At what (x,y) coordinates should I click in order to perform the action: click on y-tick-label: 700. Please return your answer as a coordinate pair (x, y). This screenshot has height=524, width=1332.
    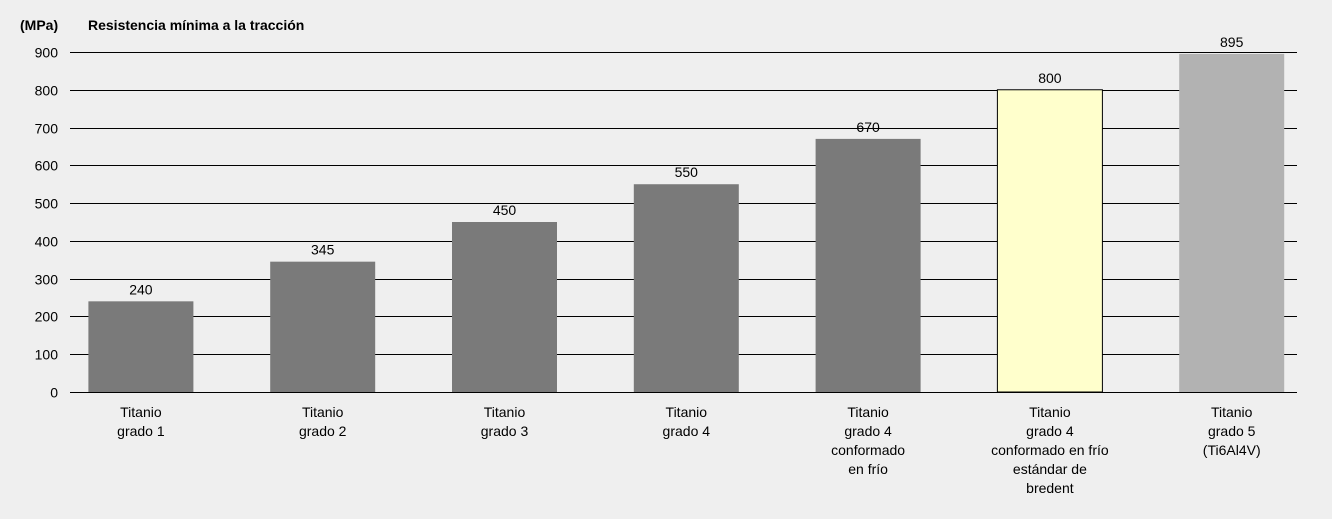
    Looking at the image, I should click on (47, 129).